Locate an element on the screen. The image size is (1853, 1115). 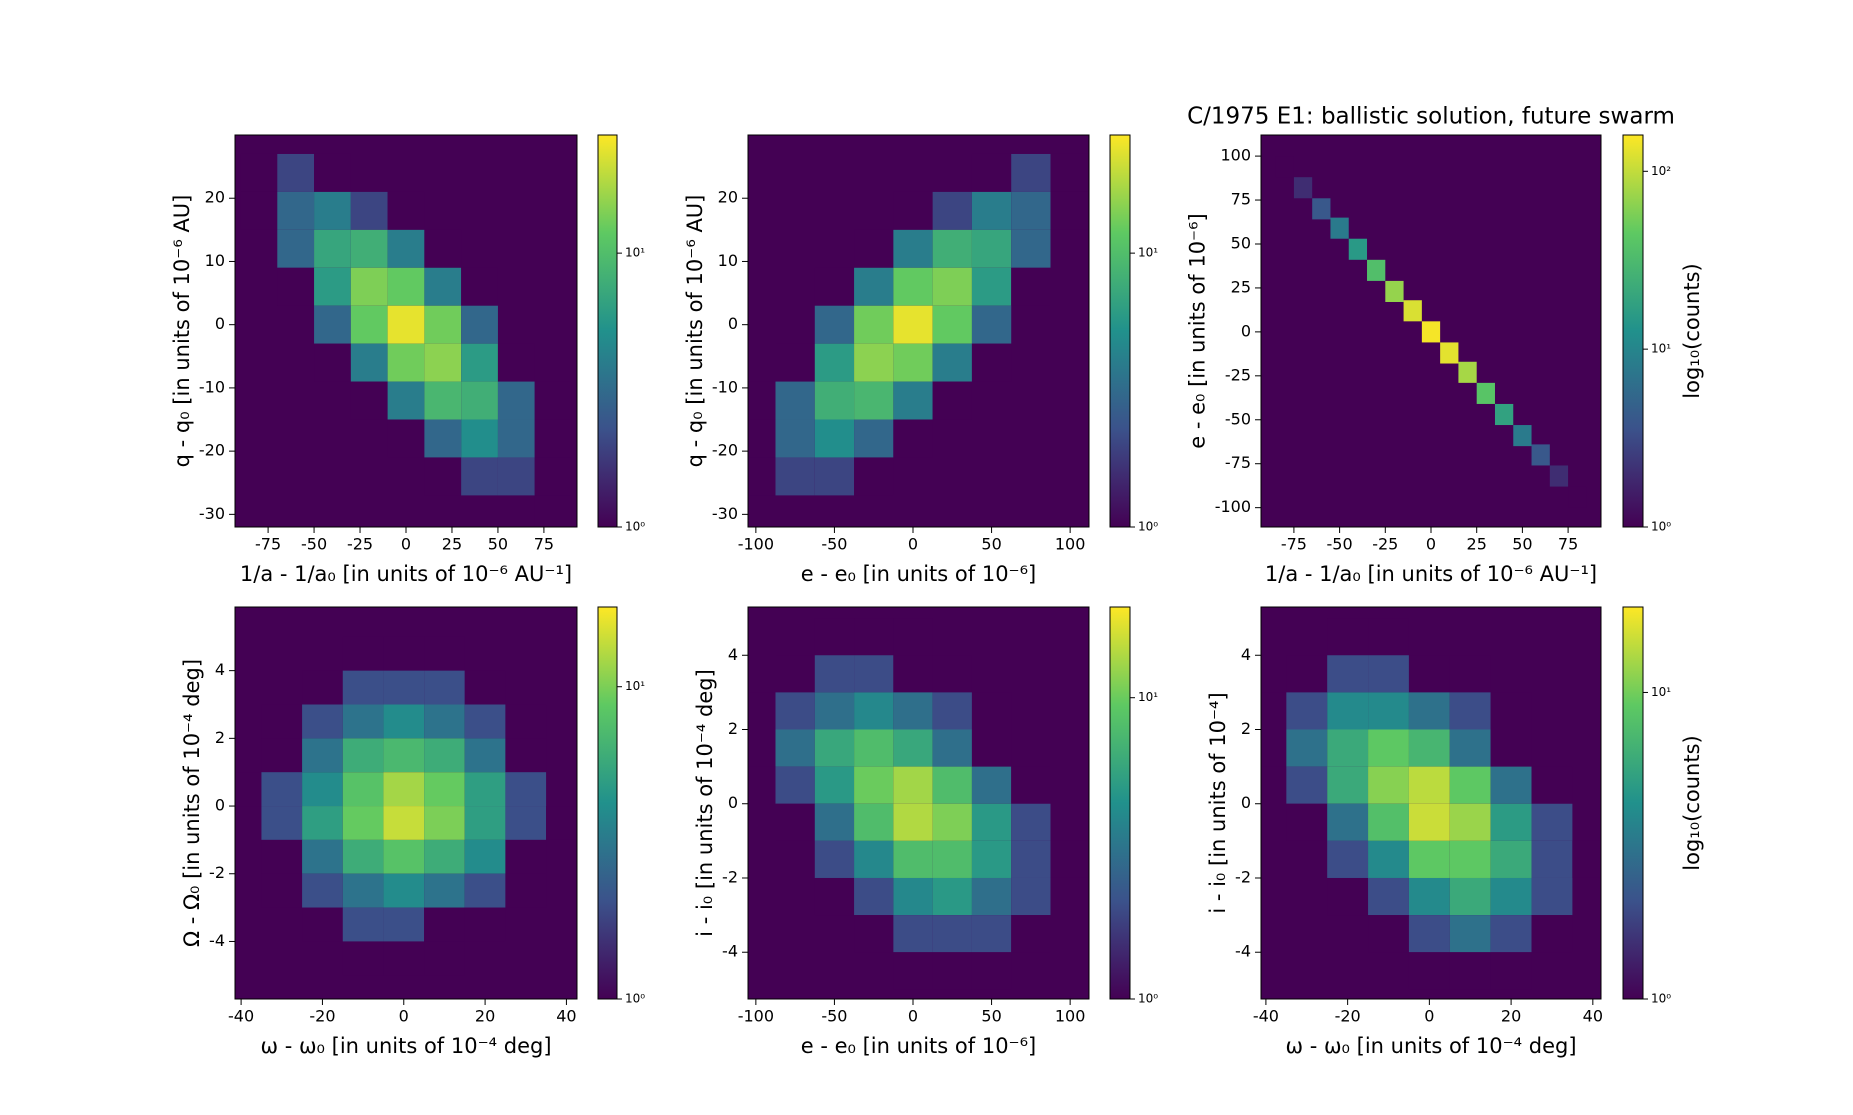
y-tick-label: 0 is located at coordinates (733, 323).